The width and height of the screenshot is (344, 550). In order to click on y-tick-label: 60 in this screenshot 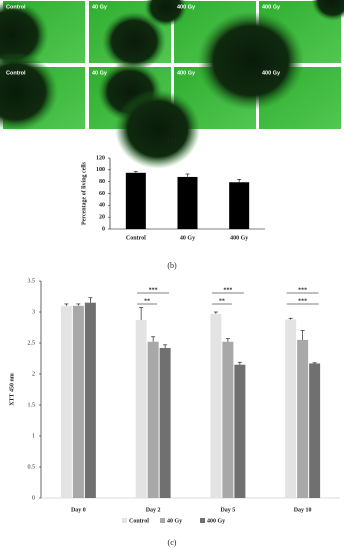, I will do `click(102, 194)`.